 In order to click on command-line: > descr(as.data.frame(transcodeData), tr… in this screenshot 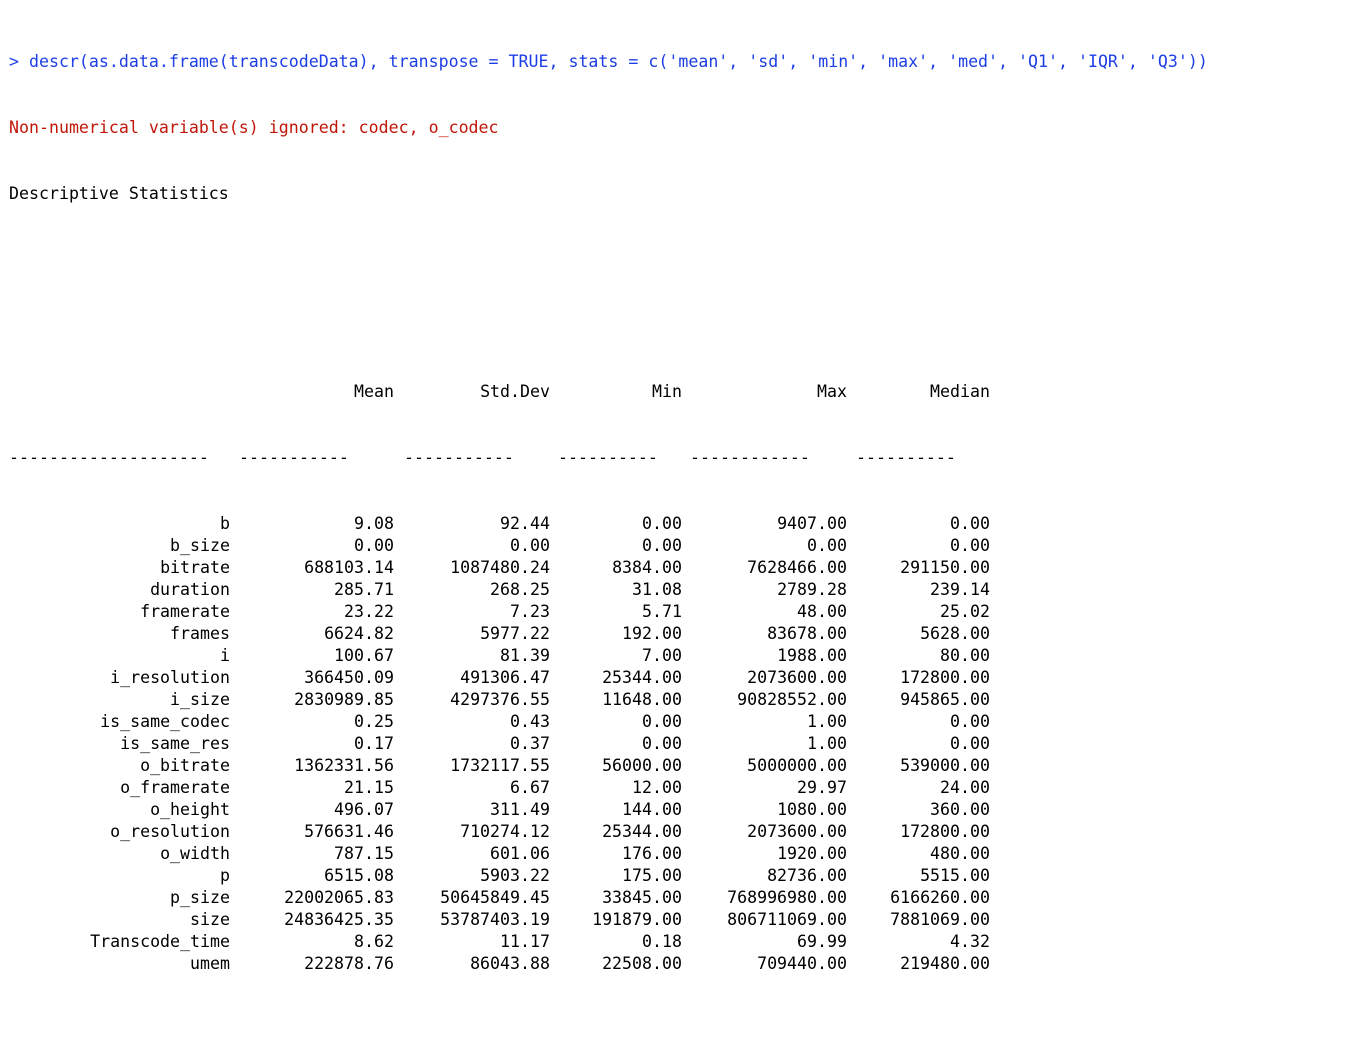, I will do `click(608, 61)`.